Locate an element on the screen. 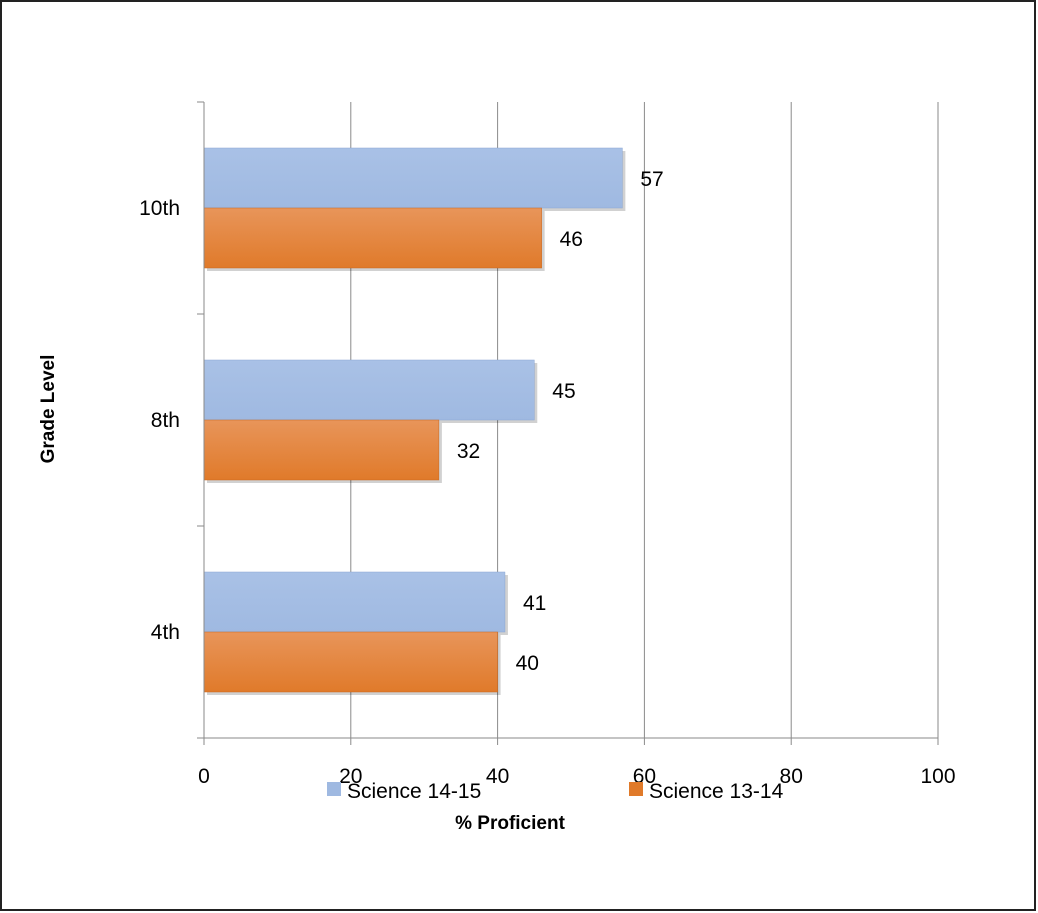 This screenshot has width=1038, height=913. data-labels: 41 40 45 32 57 46 is located at coordinates (560, 421).